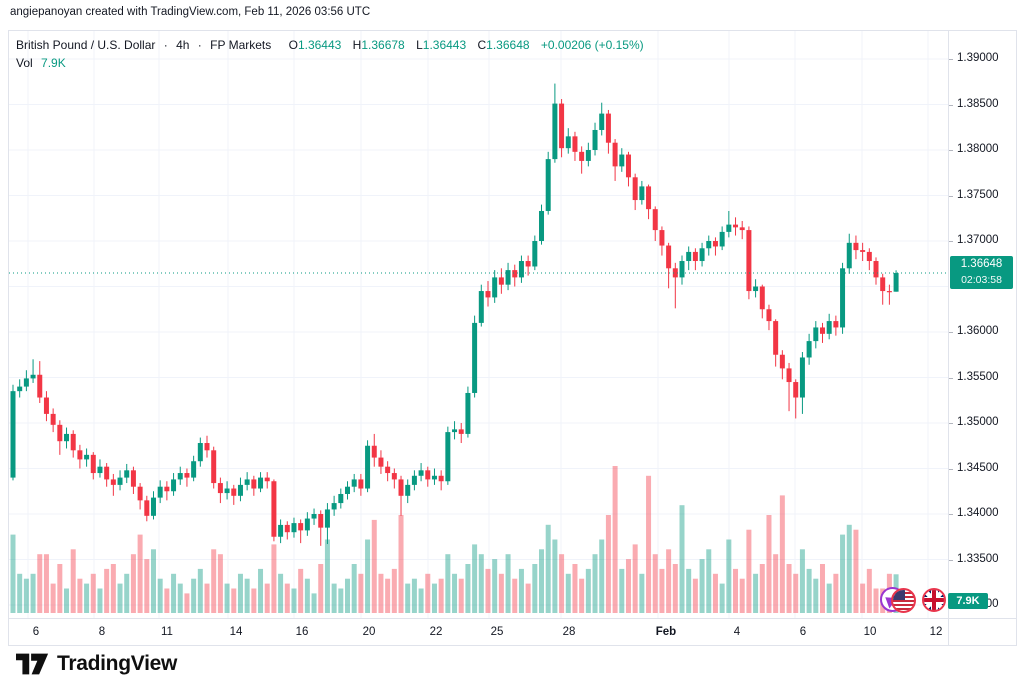 This screenshot has height=696, width=1024. I want to click on close-label: C, so click(482, 45).